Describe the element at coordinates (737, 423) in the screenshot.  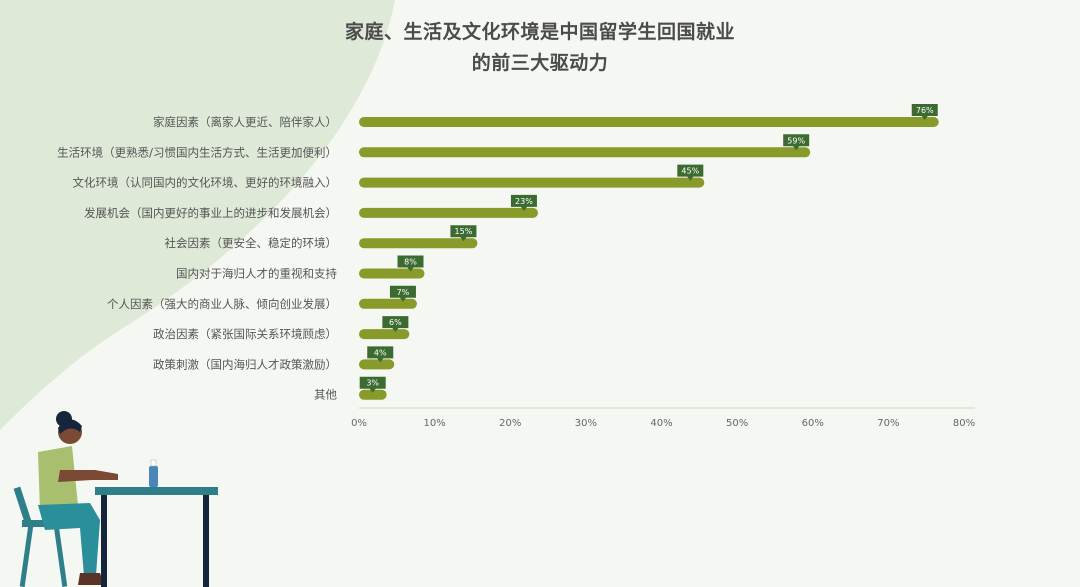
I see `x-tick-label: 50%` at that location.